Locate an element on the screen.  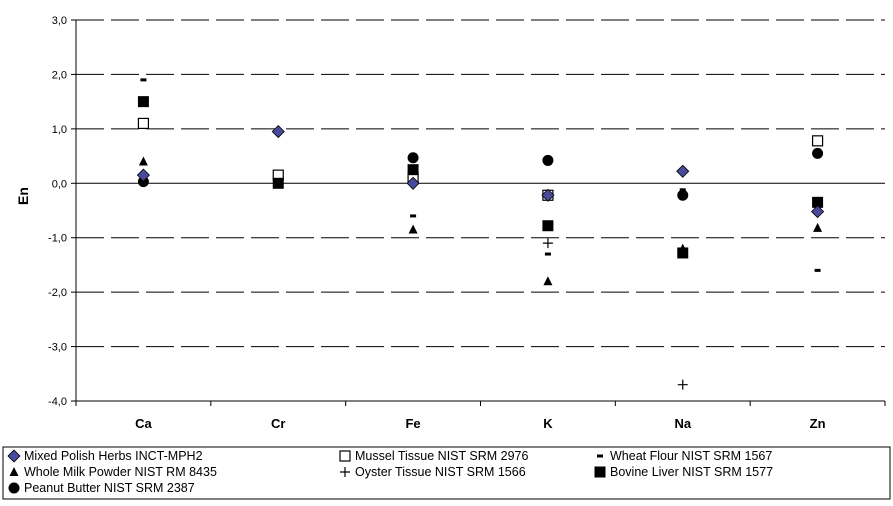
legend-entry: Wheat Flour NIST SRM 1567 is located at coordinates (684, 456).